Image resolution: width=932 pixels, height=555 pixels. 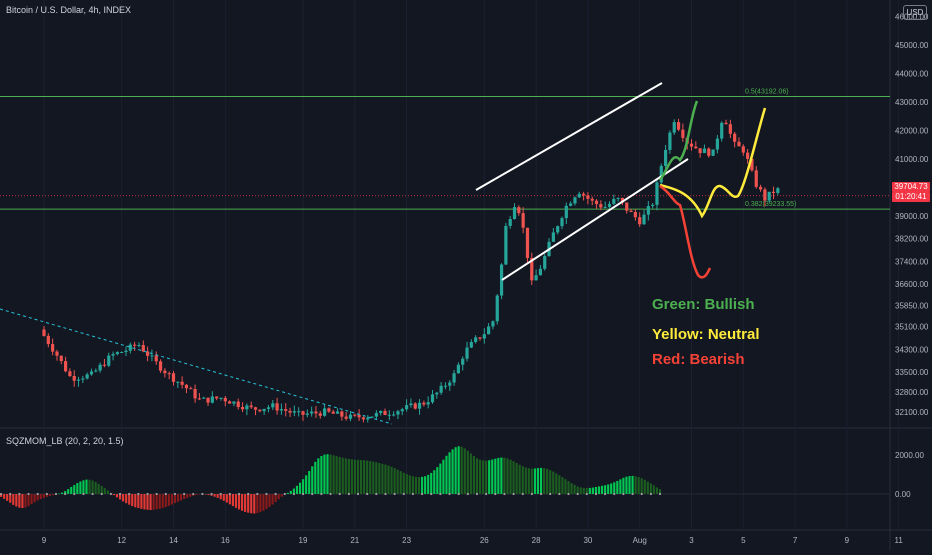 What do you see at coordinates (912, 392) in the screenshot?
I see `price-tick-label: 32800.00` at bounding box center [912, 392].